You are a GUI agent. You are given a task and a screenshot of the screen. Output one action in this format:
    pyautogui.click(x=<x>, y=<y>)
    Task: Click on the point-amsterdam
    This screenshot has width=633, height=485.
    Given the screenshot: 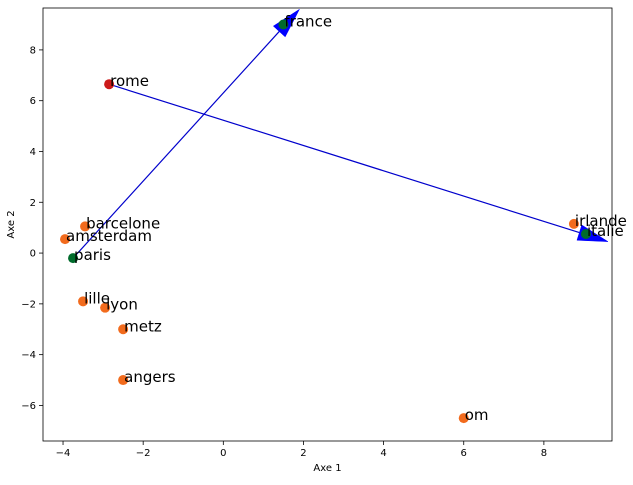 What is the action you would take?
    pyautogui.click(x=65, y=239)
    